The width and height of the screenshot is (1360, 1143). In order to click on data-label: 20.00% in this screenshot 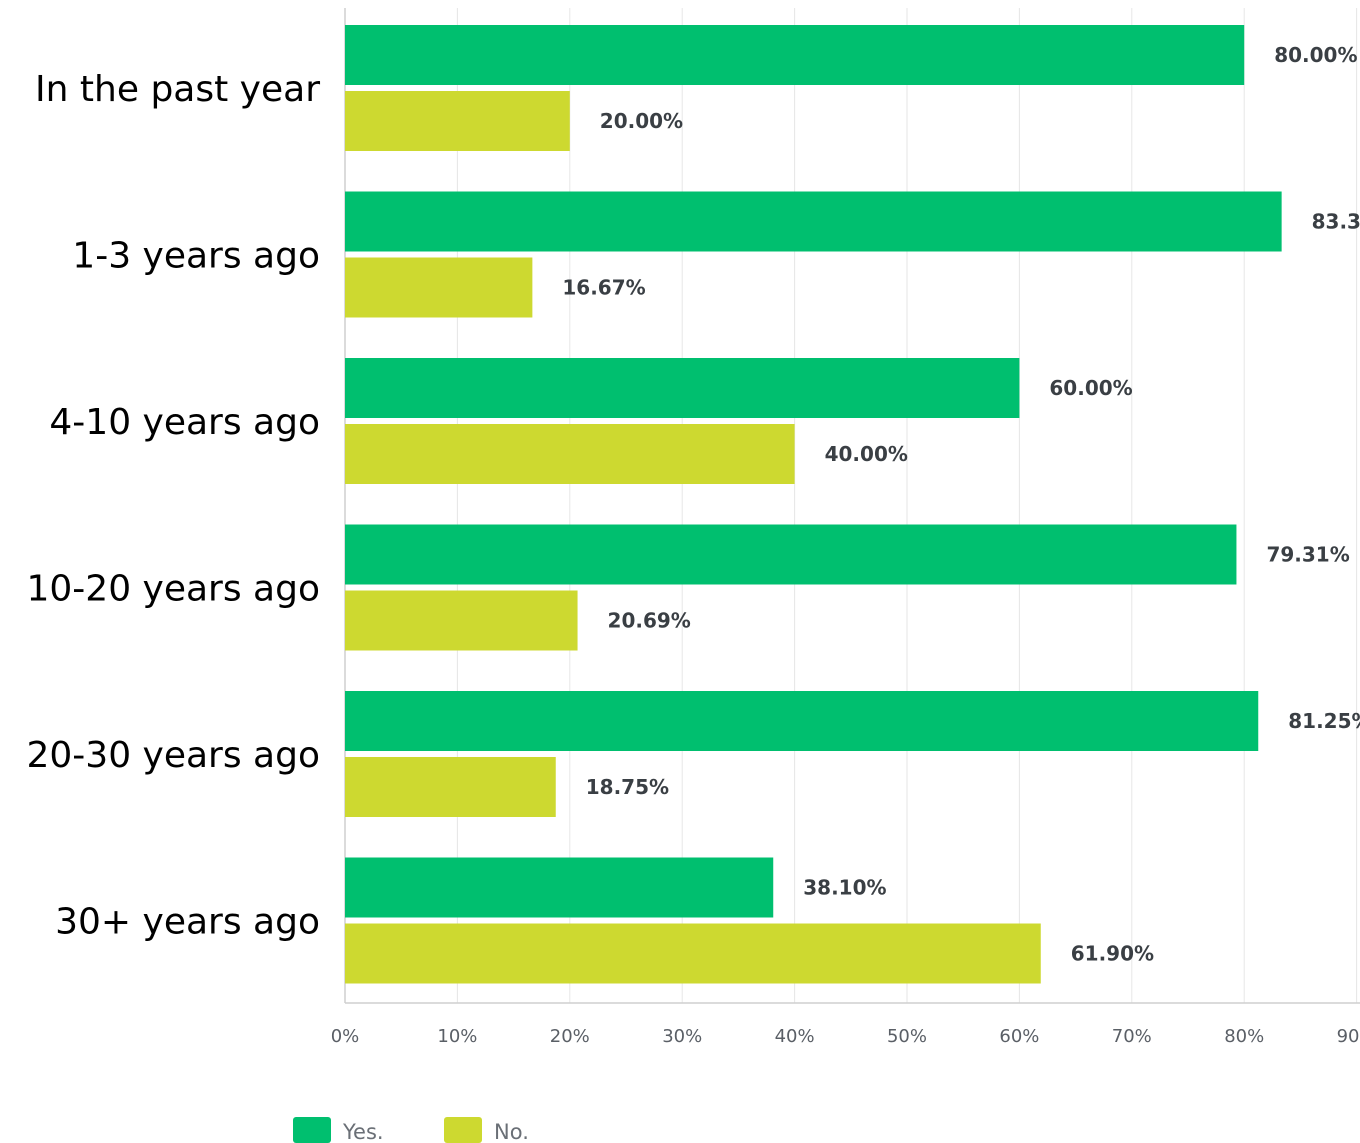, I will do `click(641, 121)`.